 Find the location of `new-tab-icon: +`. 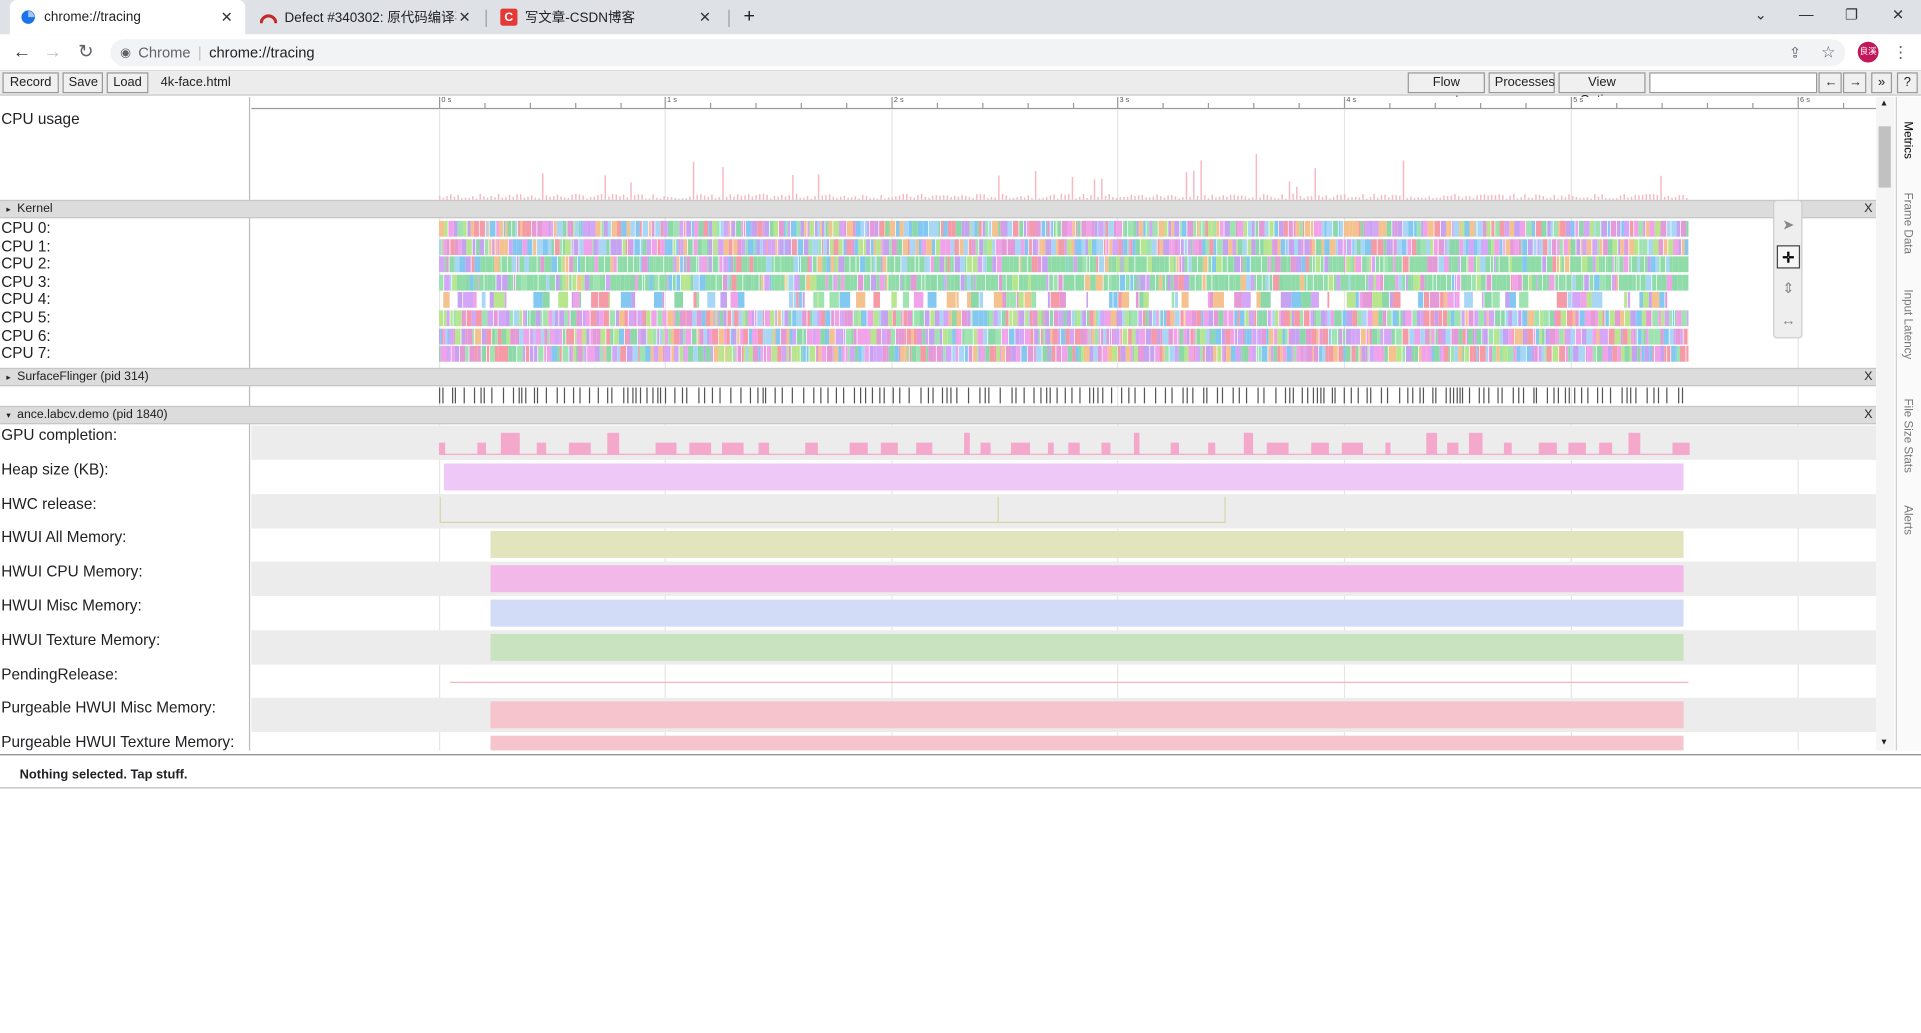

new-tab-icon: + is located at coordinates (749, 16).